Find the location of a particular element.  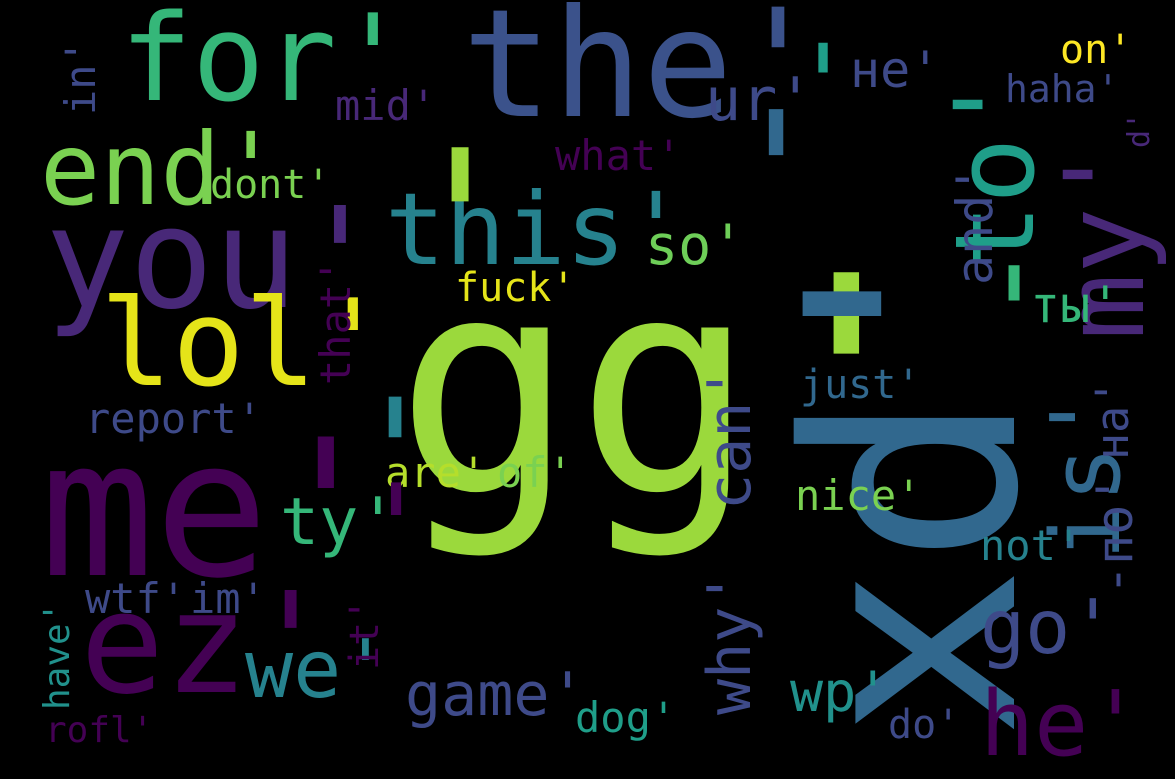

word-ty: ty' is located at coordinates (339, 522).